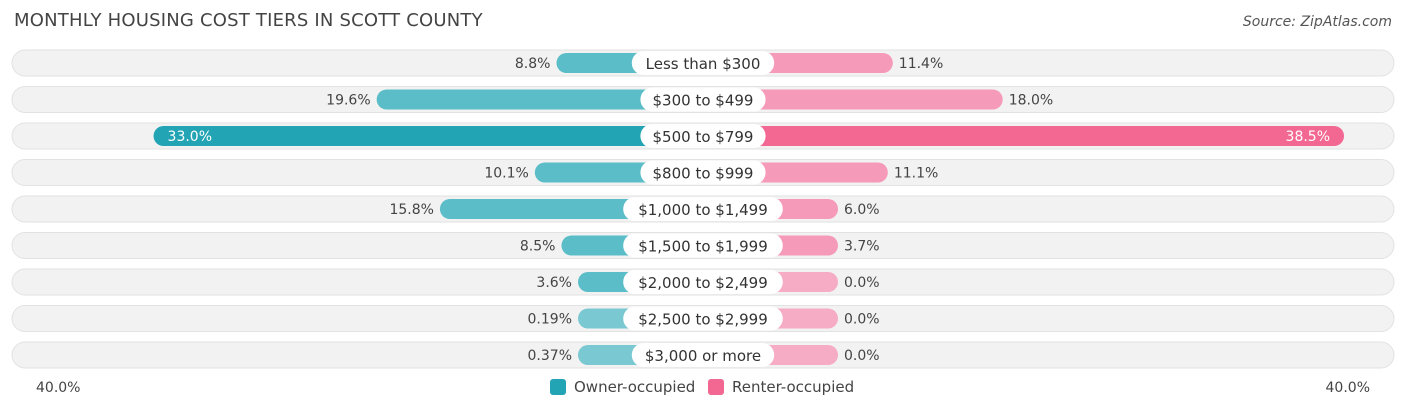  Describe the element at coordinates (506, 174) in the screenshot. I see `owner-value-label: 10.1%` at that location.